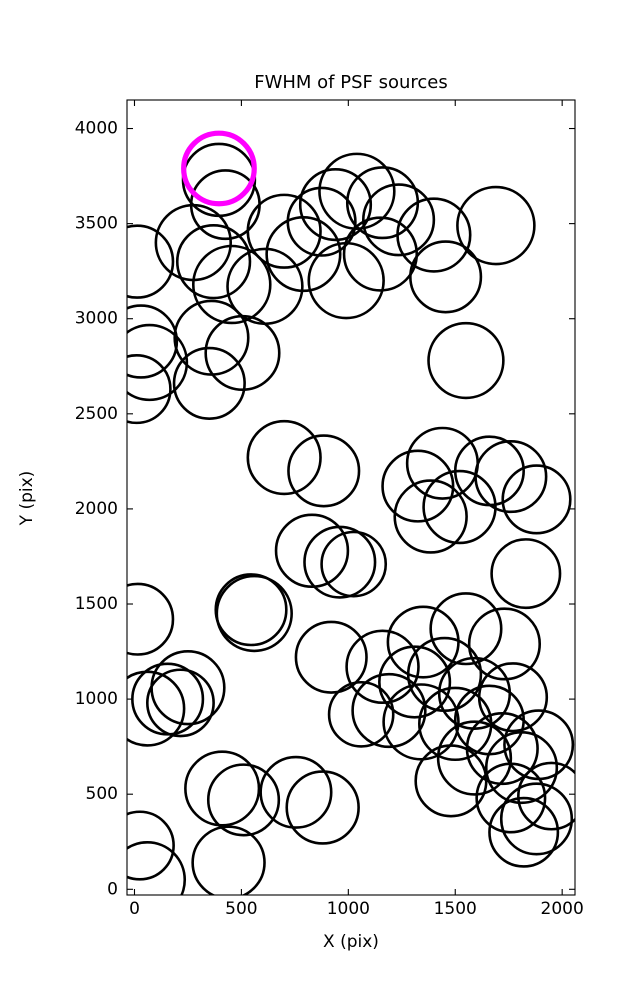 This screenshot has width=637, height=1000. I want to click on x-tick-label: 0, so click(134, 909).